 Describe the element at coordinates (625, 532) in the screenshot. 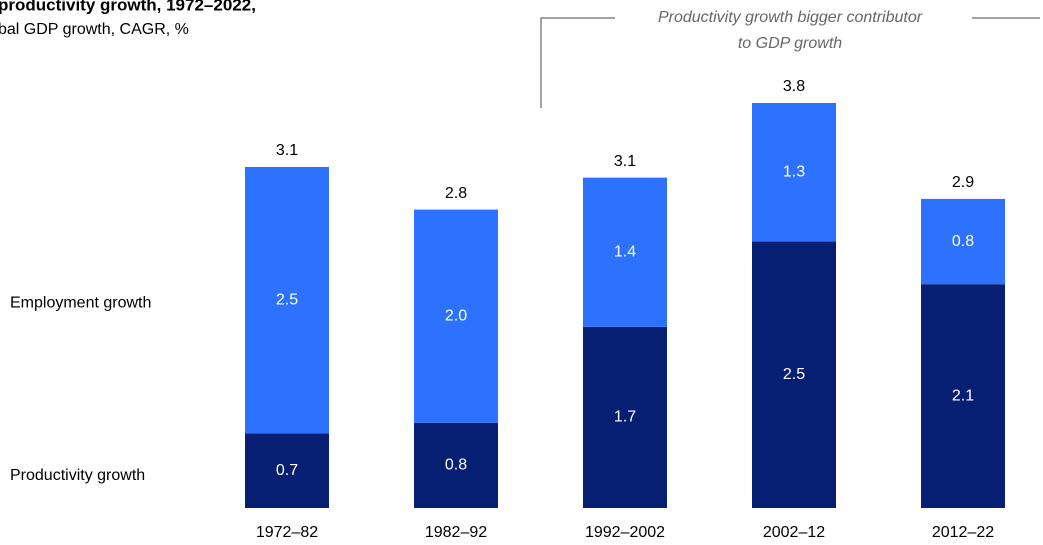

I see `x-tick-label: 1992–2002` at that location.